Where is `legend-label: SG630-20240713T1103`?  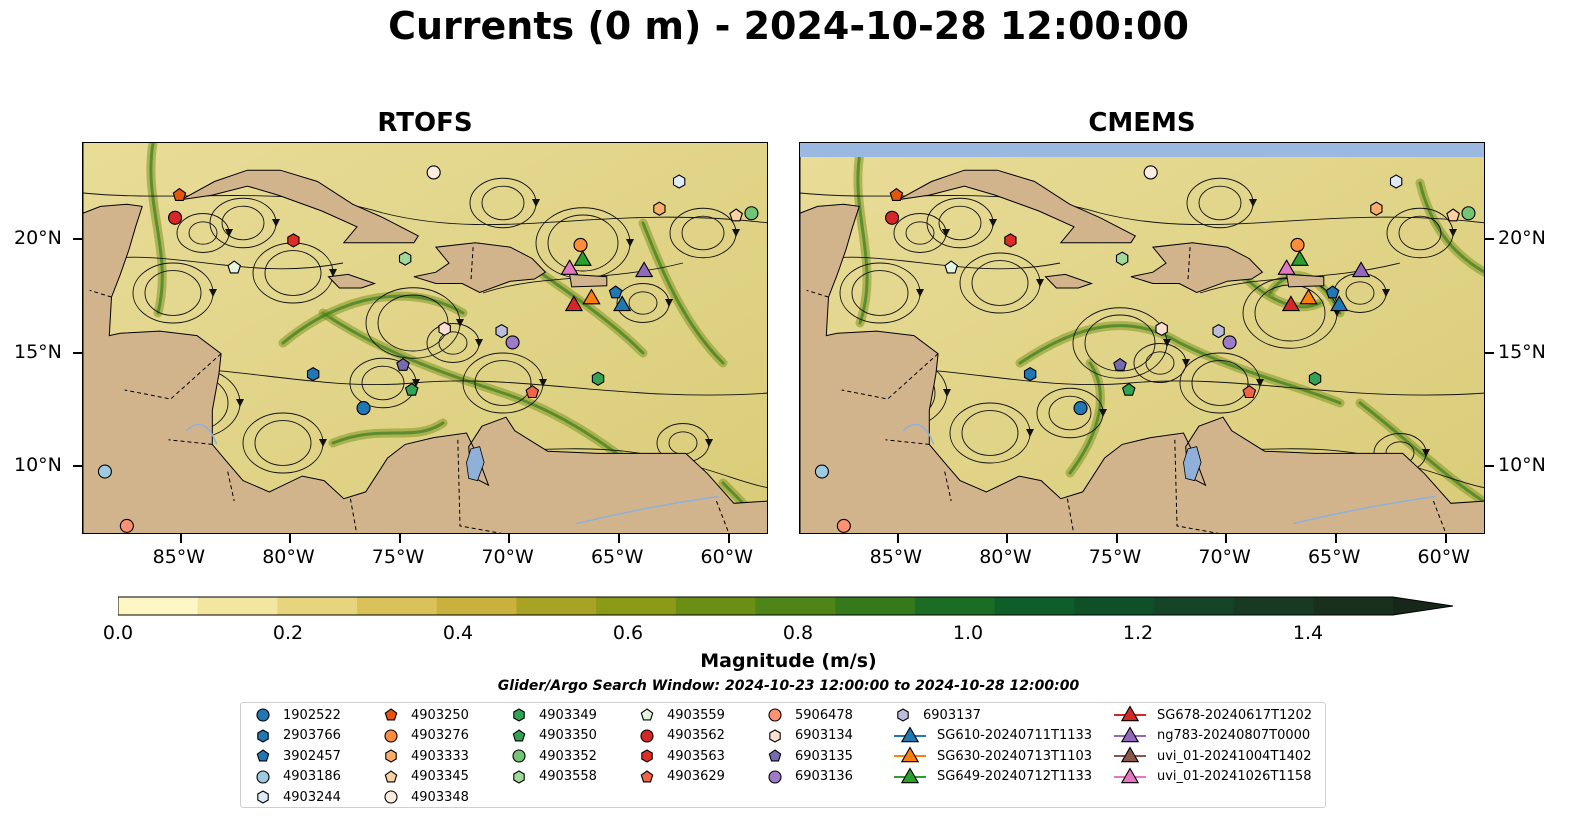
legend-label: SG630-20240713T1103 is located at coordinates (1015, 756).